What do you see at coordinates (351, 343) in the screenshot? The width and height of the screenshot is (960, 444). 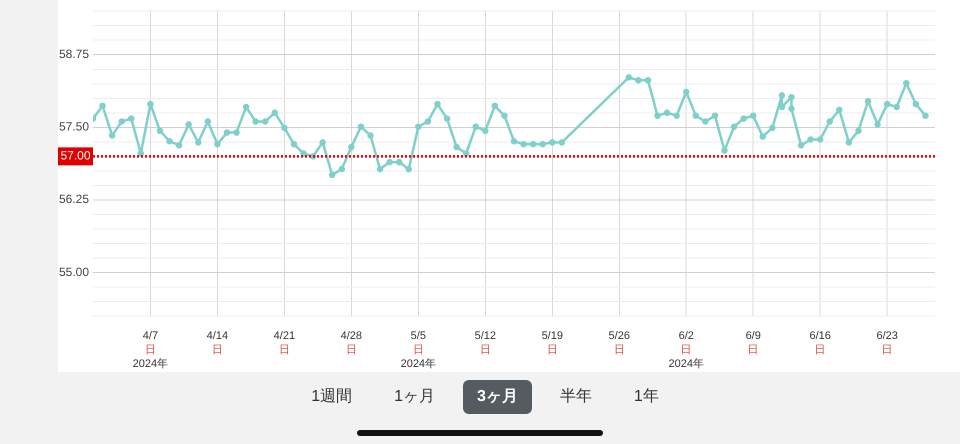 I see `x-tick-label: 4/28 日` at bounding box center [351, 343].